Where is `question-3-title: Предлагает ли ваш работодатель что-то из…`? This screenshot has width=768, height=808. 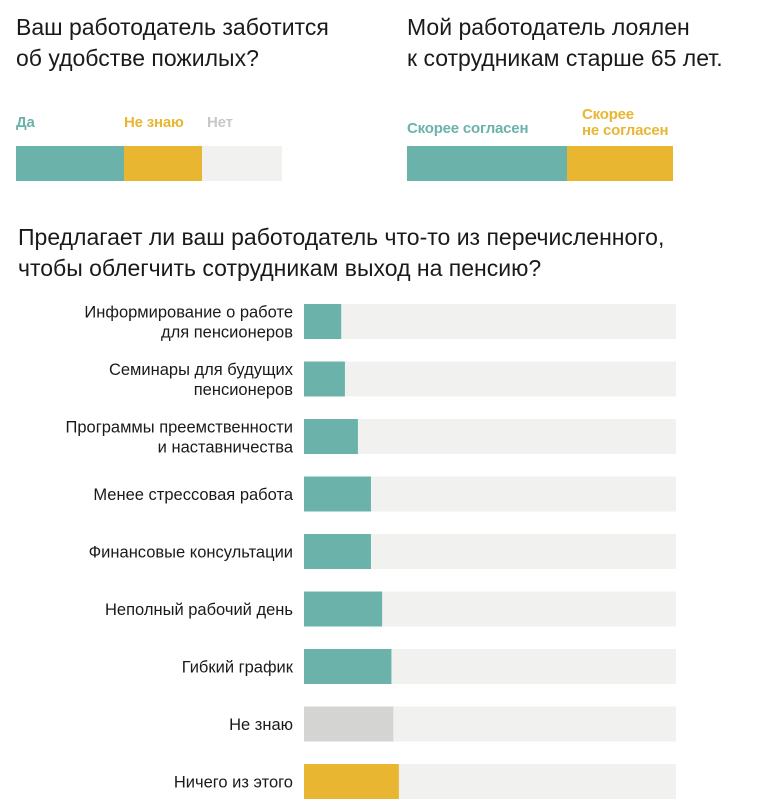 question-3-title: Предлагает ли ваш работодатель что-то из… is located at coordinates (341, 252).